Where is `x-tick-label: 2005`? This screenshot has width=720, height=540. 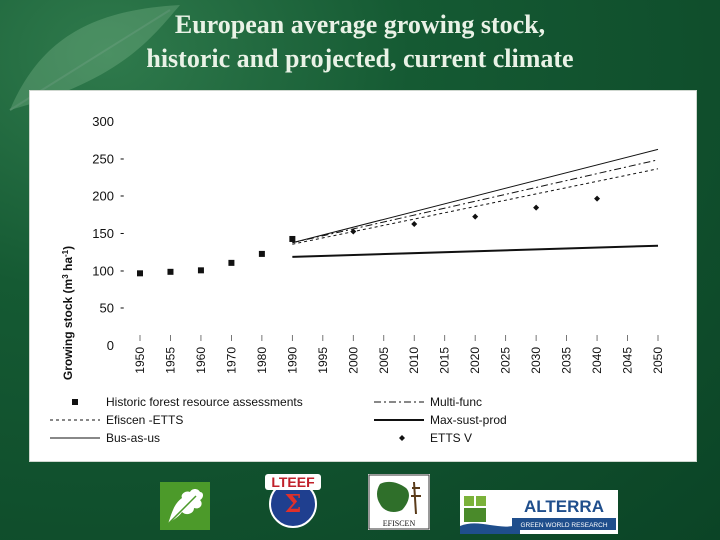
x-tick-label: 2005 is located at coordinates (384, 360).